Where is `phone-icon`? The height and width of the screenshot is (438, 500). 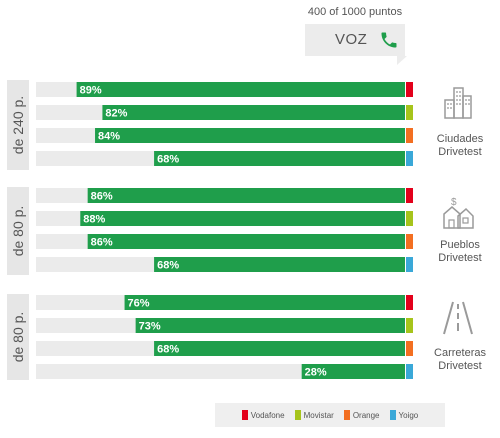 phone-icon is located at coordinates (389, 40).